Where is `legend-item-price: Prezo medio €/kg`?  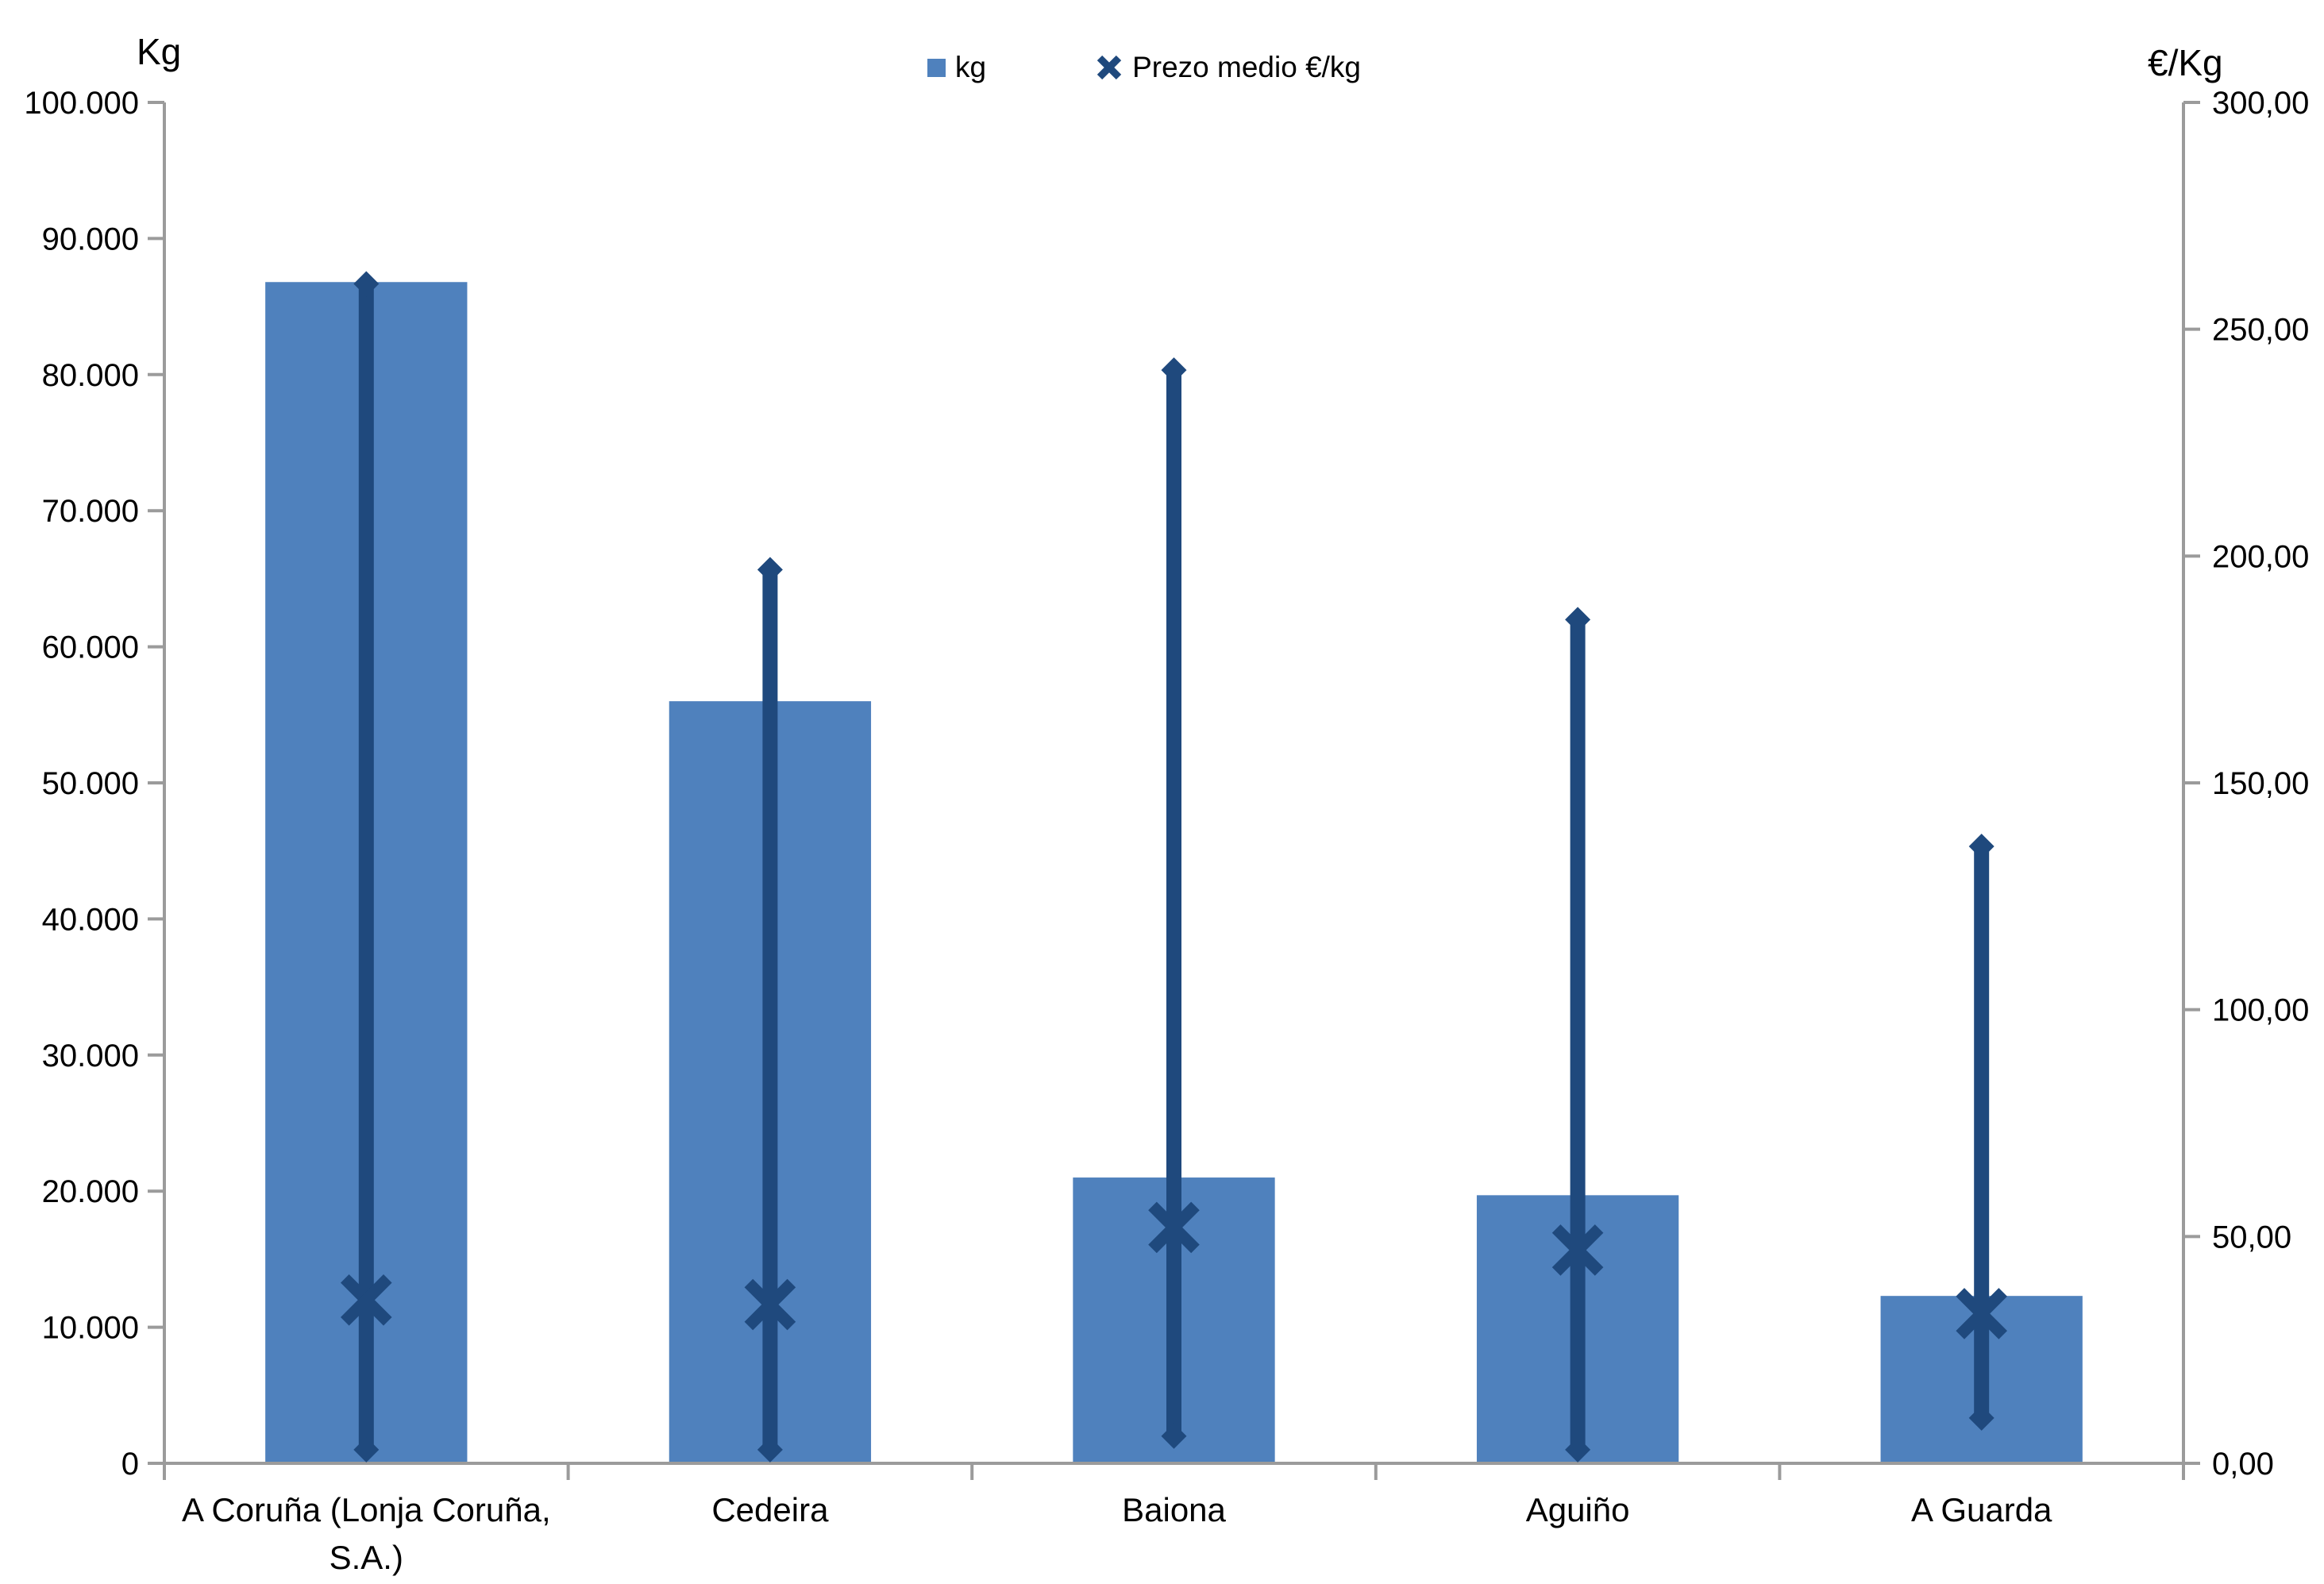
legend-item-price: Prezo medio €/kg is located at coordinates (1228, 67).